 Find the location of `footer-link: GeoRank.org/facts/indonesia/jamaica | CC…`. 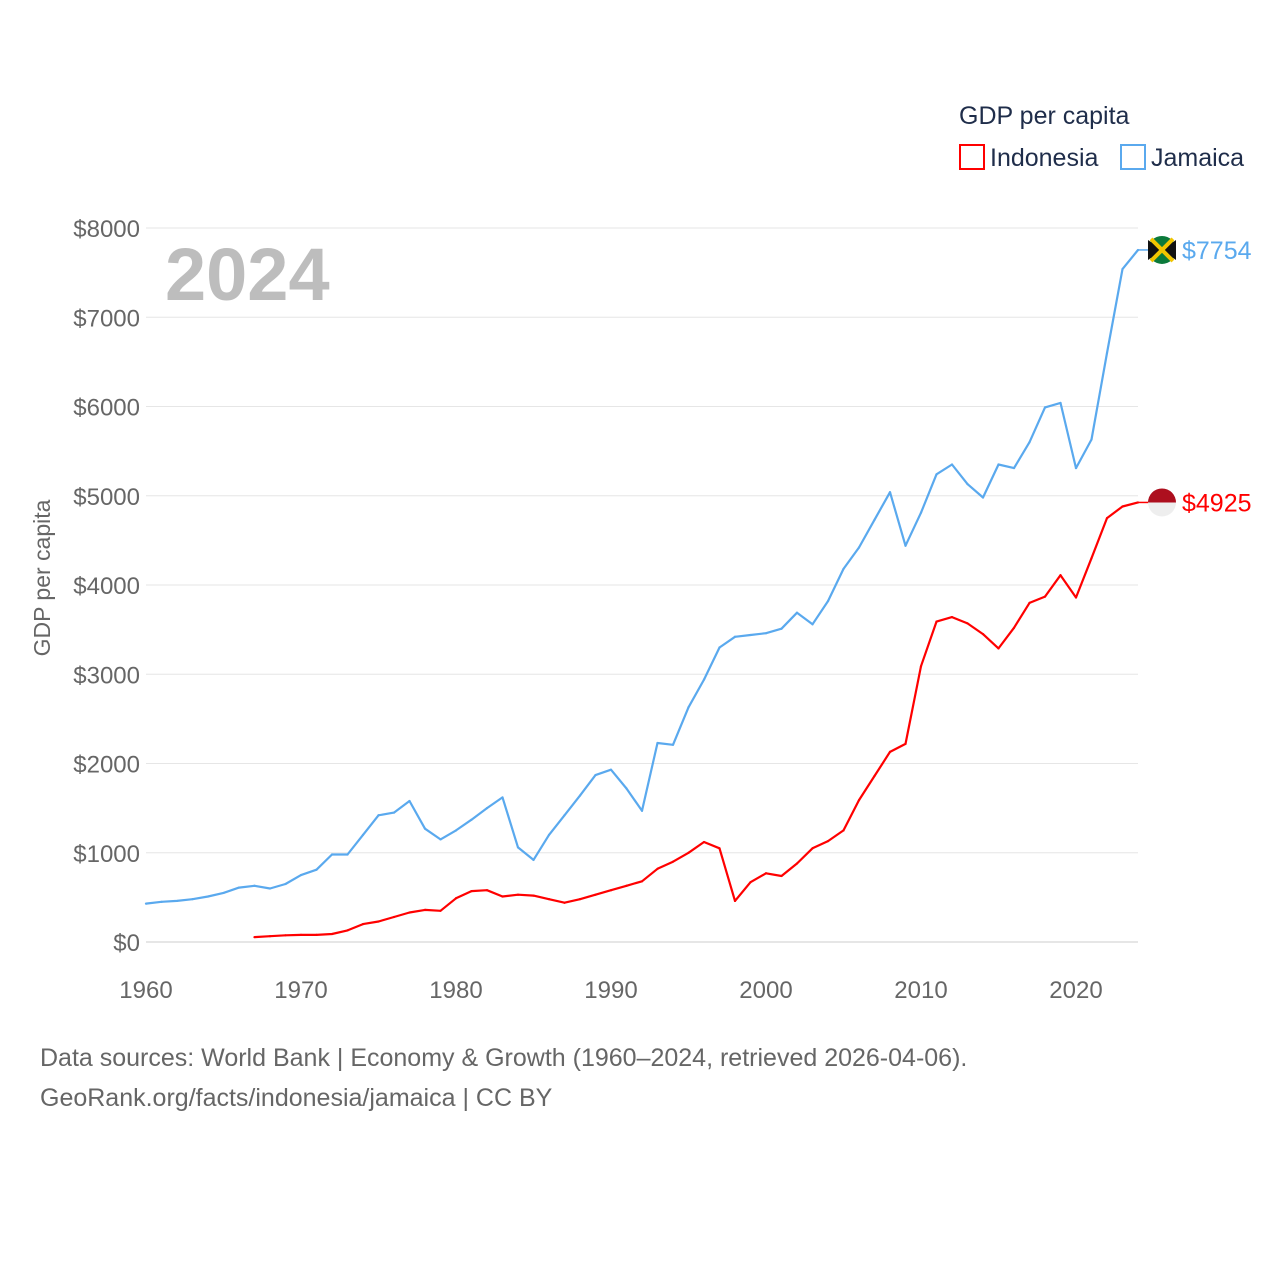

footer-link: GeoRank.org/facts/indonesia/jamaica | CC… is located at coordinates (296, 1098).